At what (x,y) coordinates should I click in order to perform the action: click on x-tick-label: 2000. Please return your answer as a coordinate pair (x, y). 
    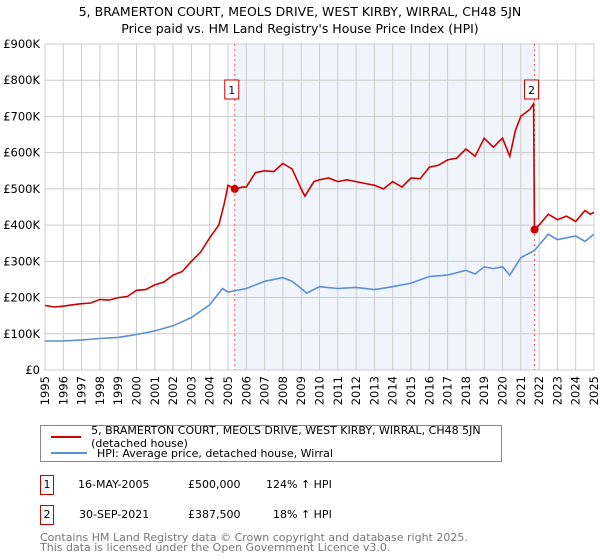
    Looking at the image, I should click on (137, 390).